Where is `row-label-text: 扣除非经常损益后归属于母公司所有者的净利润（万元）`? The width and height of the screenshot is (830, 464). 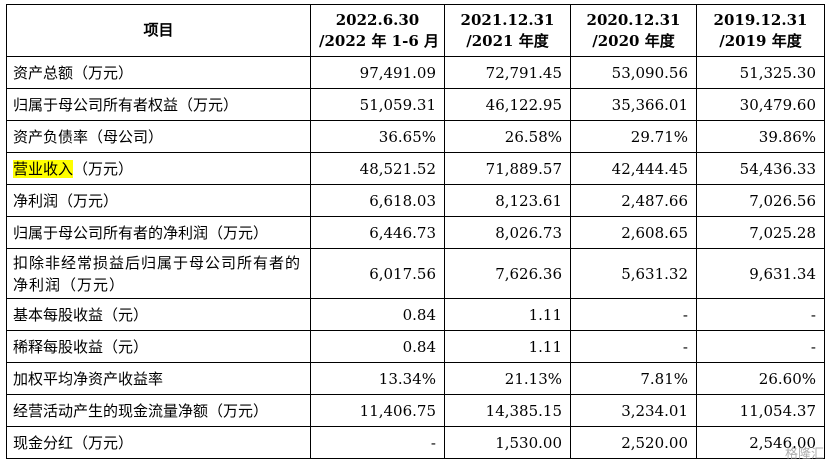 row-label-text: 扣除非经常损益后归属于母公司所有者的净利润（万元） is located at coordinates (157, 273).